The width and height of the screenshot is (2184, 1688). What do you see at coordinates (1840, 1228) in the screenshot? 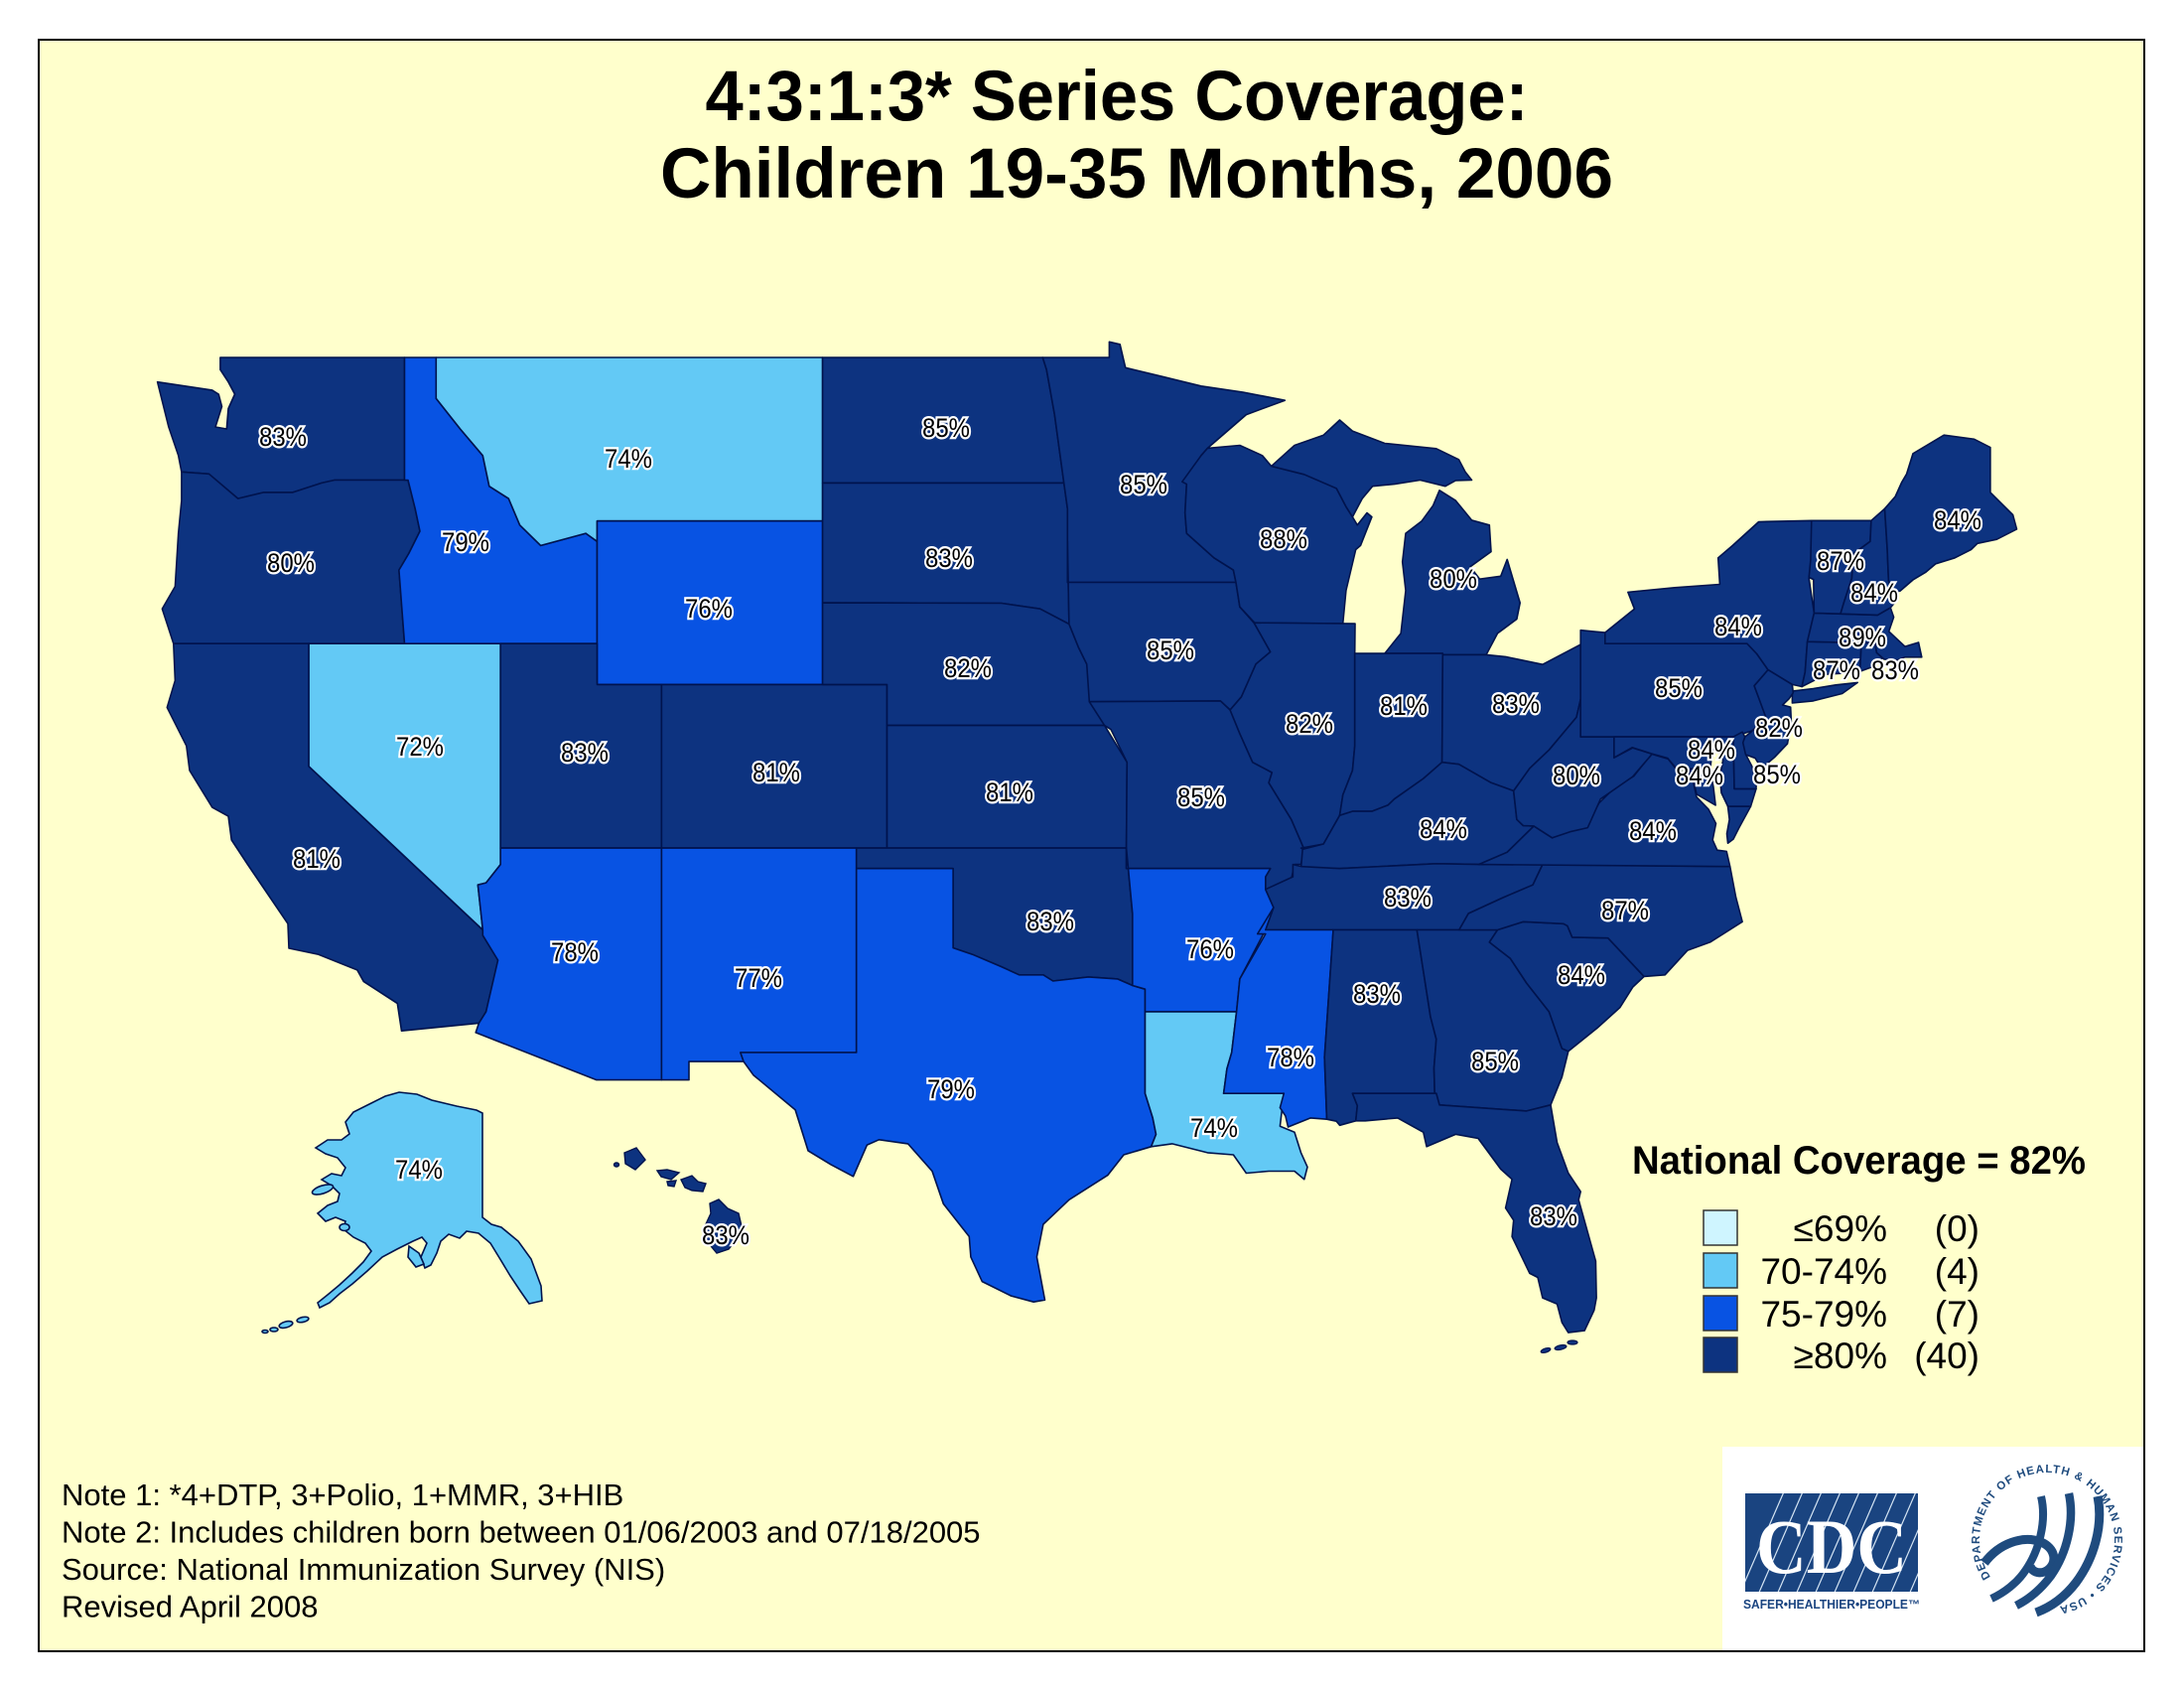
I see `svg-text: ≤69%` at bounding box center [1840, 1228].